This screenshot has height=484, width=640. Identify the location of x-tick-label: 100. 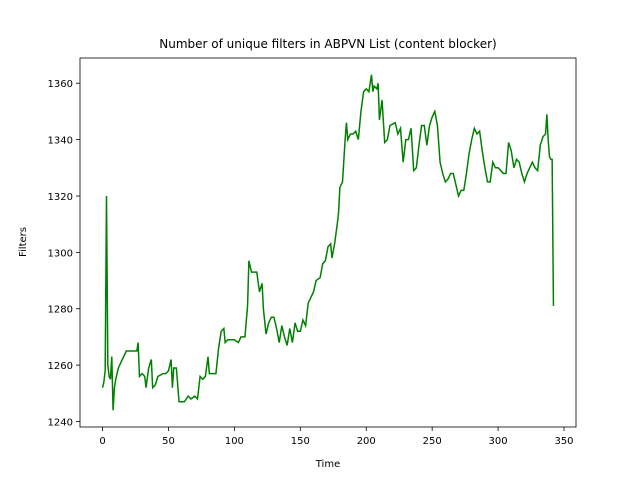
(234, 441).